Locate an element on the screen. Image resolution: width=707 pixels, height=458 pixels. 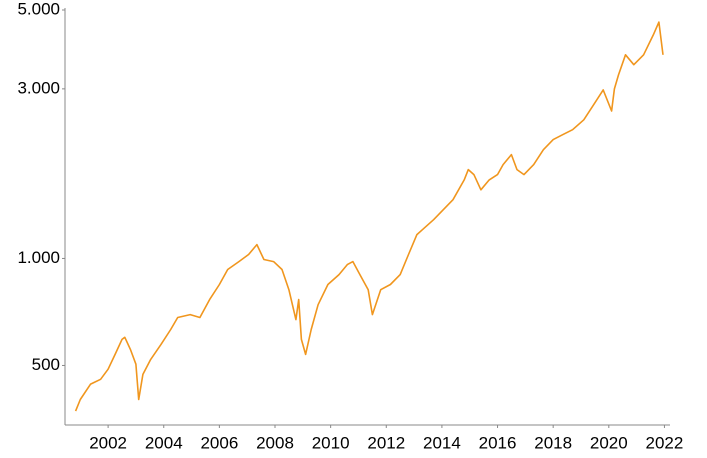
x-tick-label: 2018 is located at coordinates (553, 442).